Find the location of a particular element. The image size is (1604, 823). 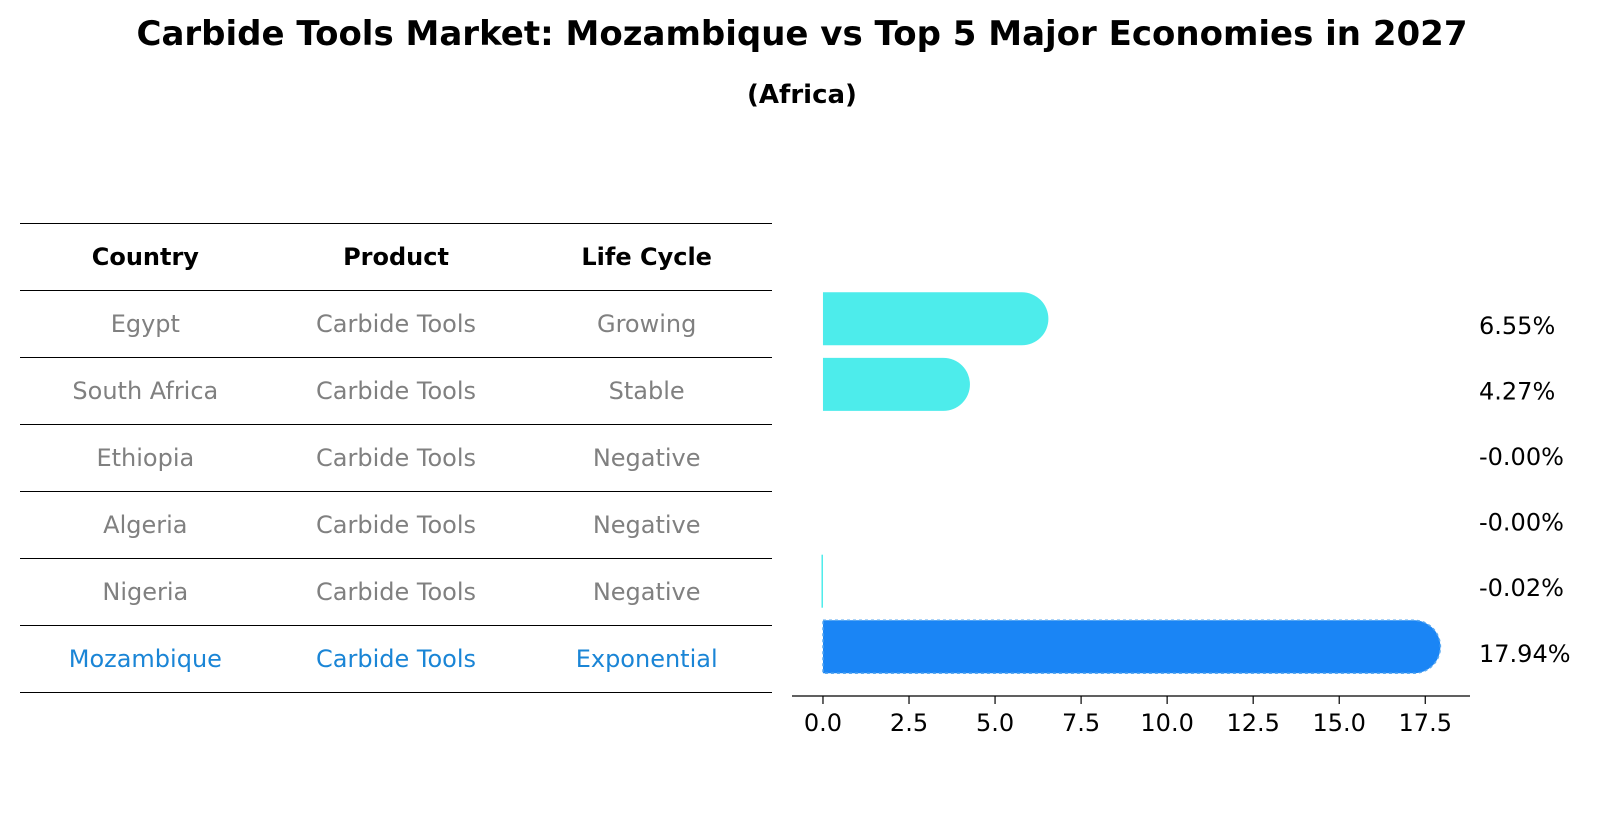

table-row: Algeria Carbide Tools Negative is located at coordinates (396, 524).